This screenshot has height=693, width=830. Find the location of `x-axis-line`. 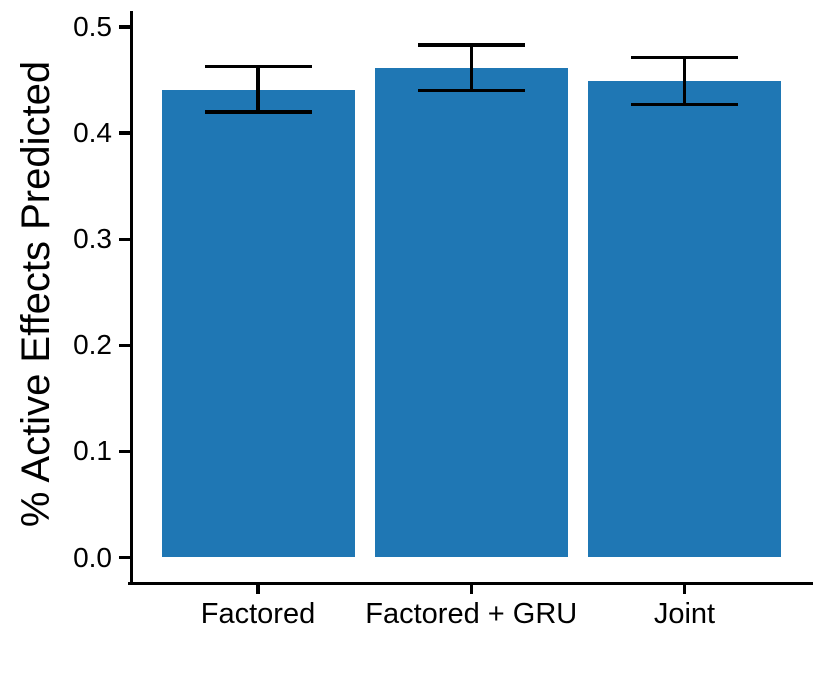

x-axis-line is located at coordinates (470, 583).